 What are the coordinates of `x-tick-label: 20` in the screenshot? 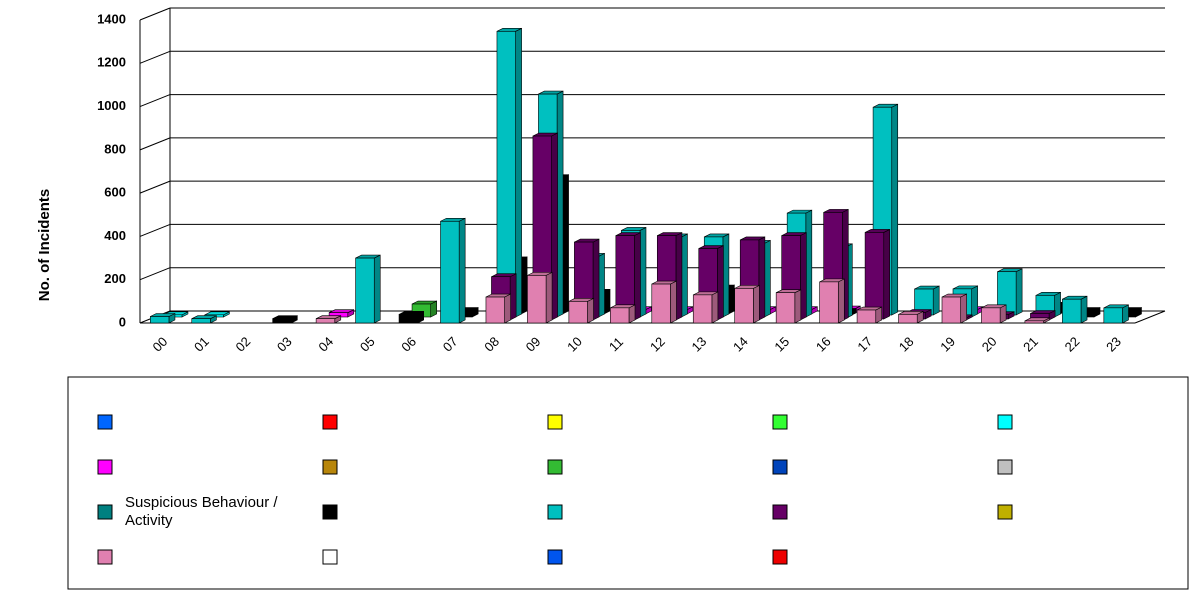 It's located at (989, 344).